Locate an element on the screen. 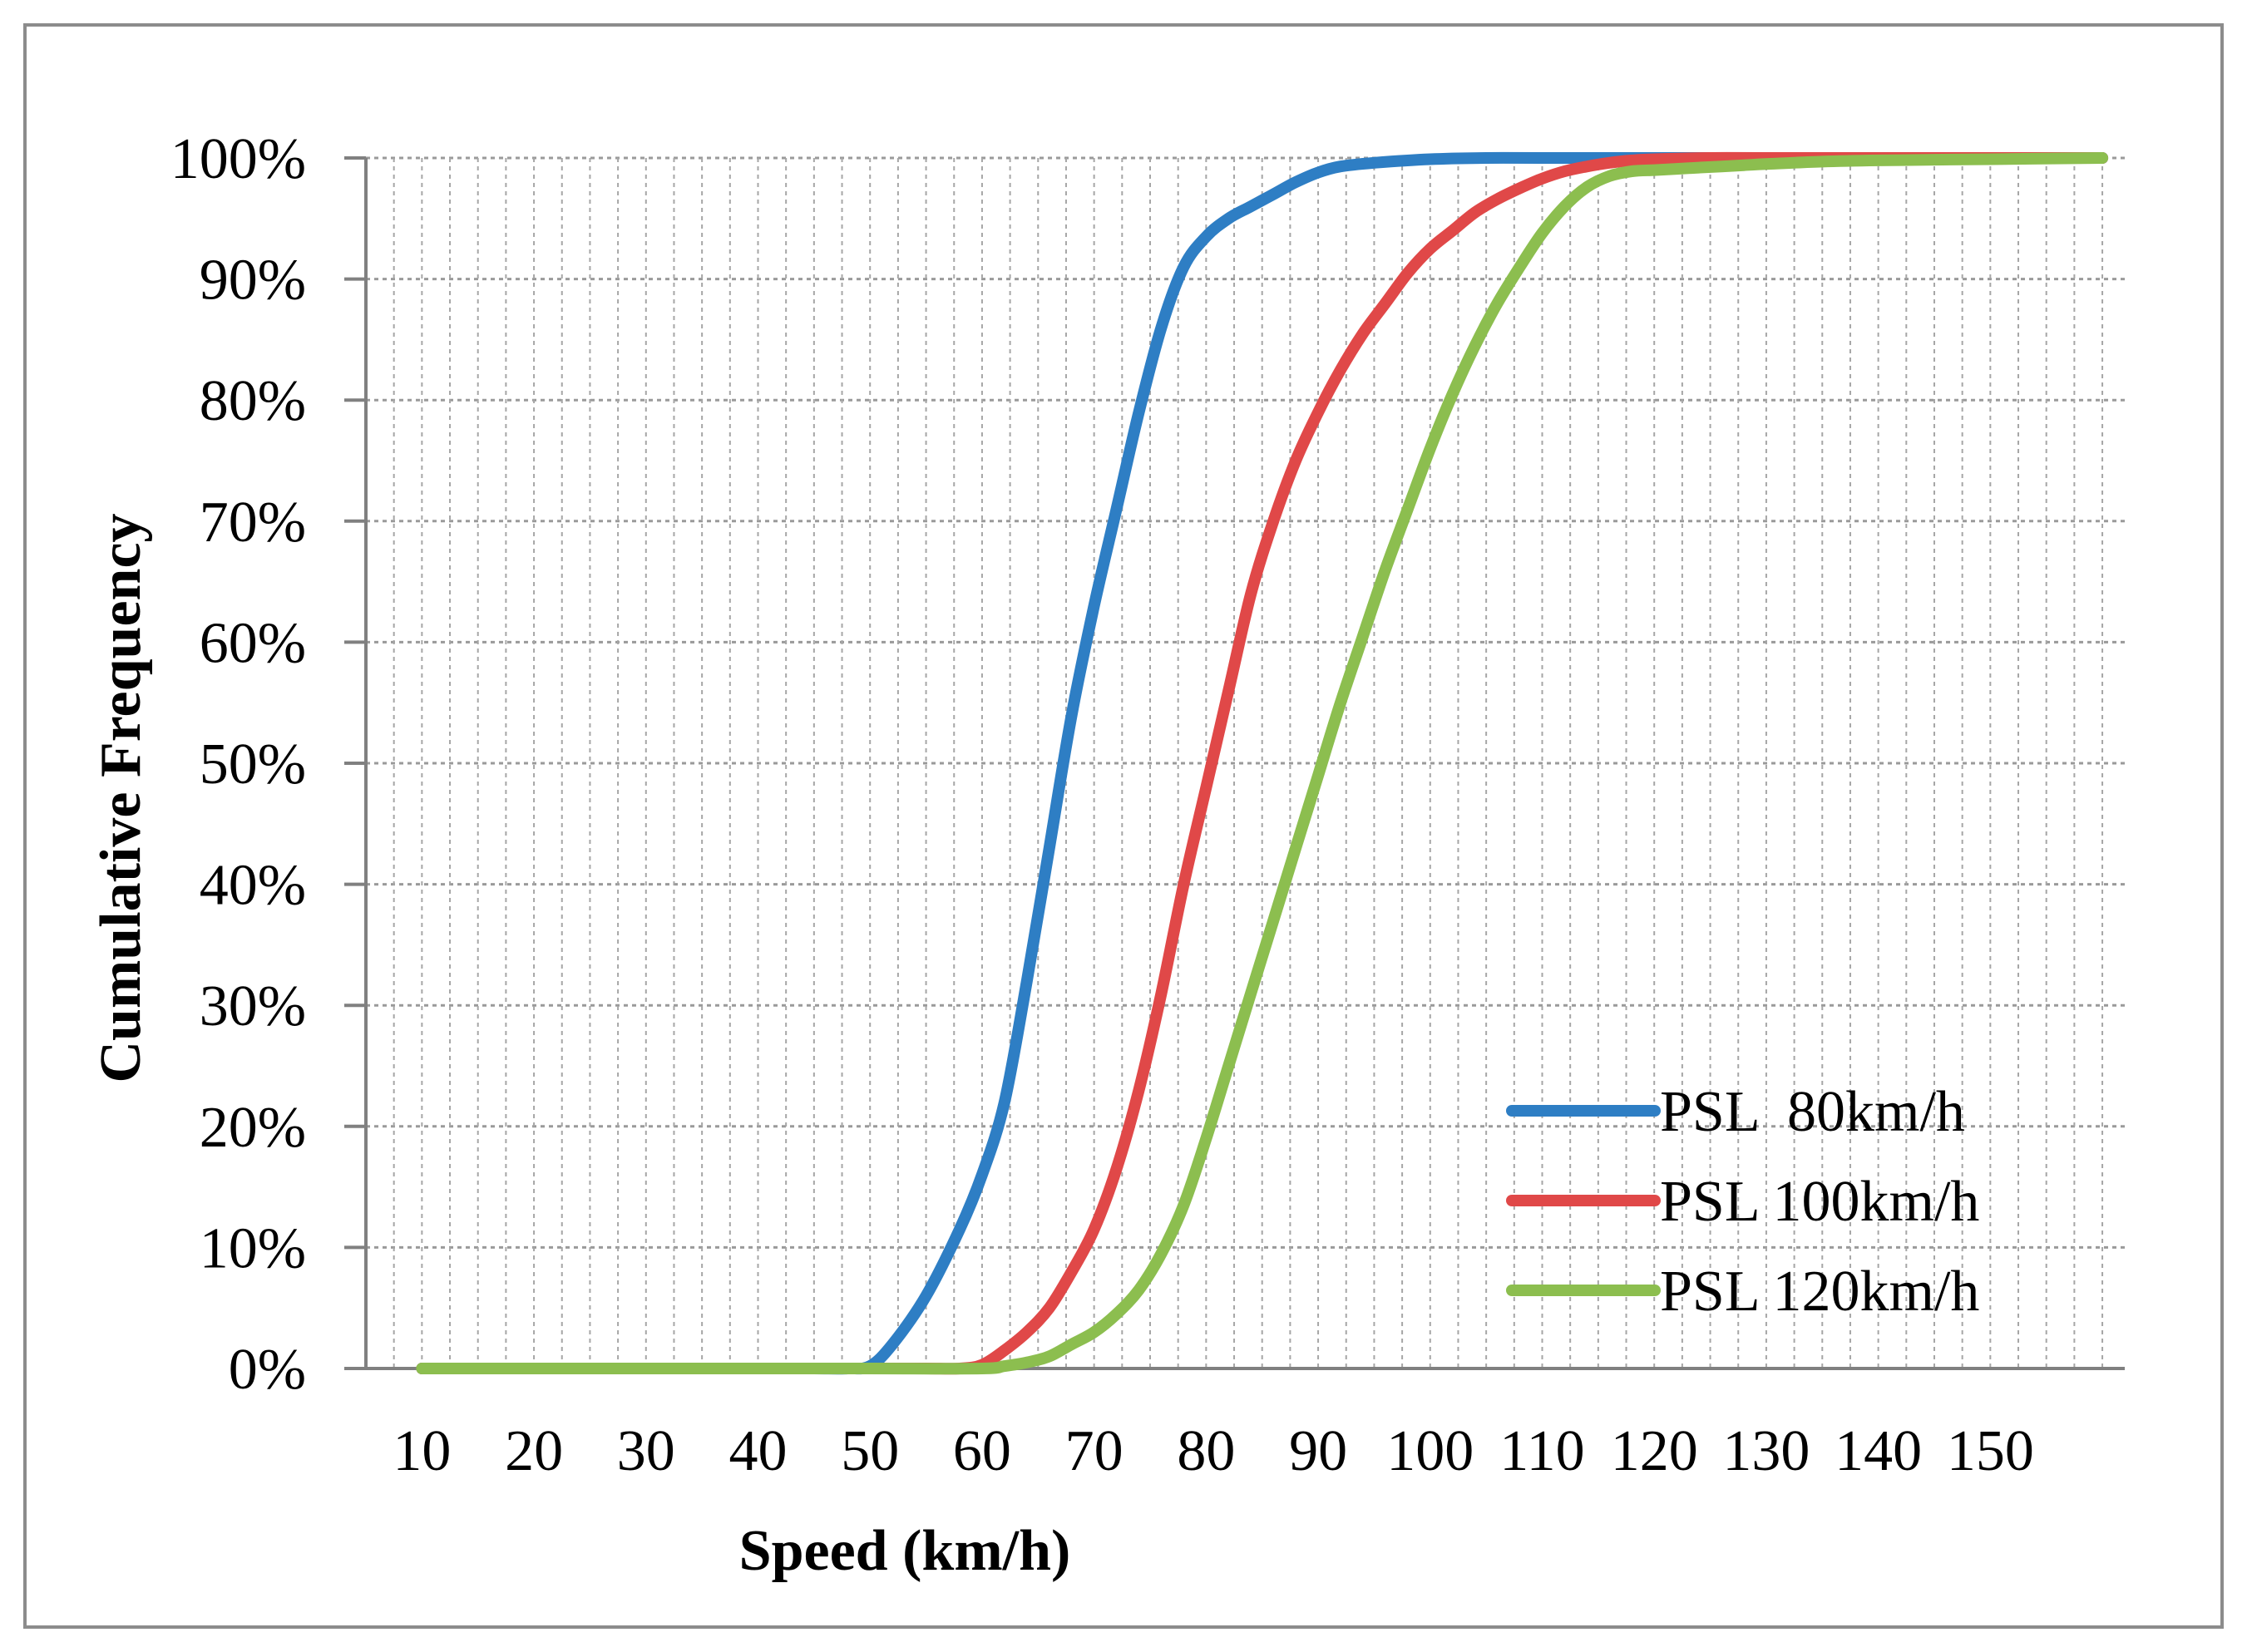 This screenshot has height=1652, width=2247. x-tick-label: 70 is located at coordinates (1094, 1451).